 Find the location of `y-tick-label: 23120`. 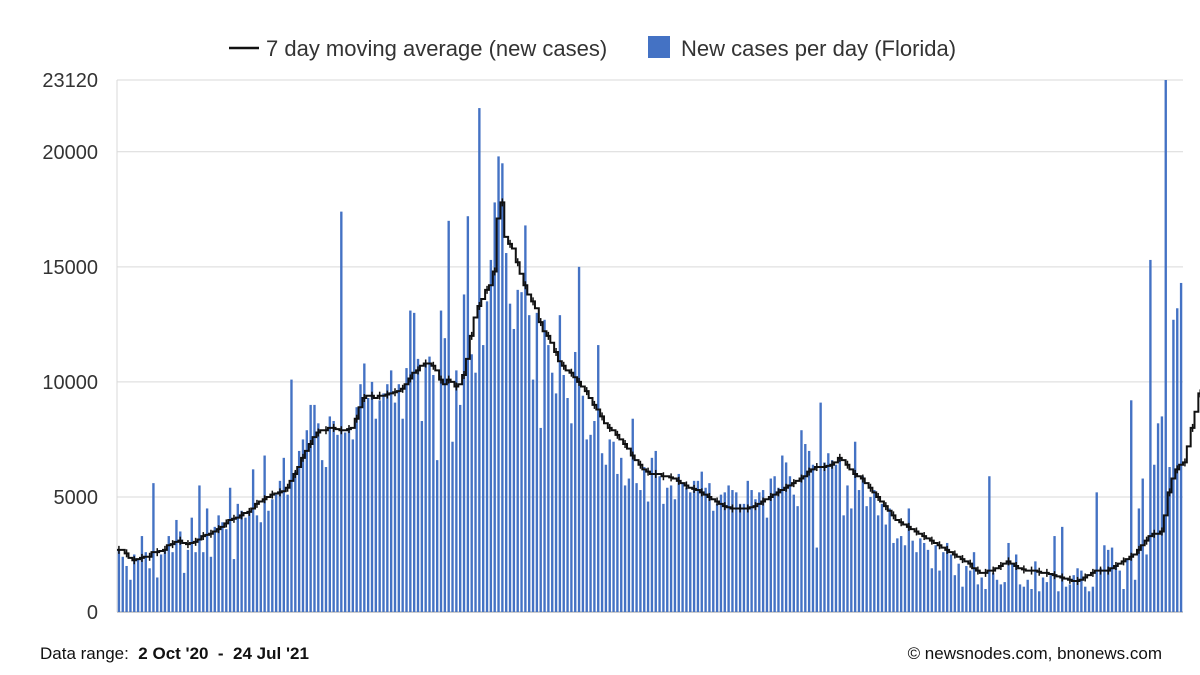

y-tick-label: 23120 is located at coordinates (70, 81).